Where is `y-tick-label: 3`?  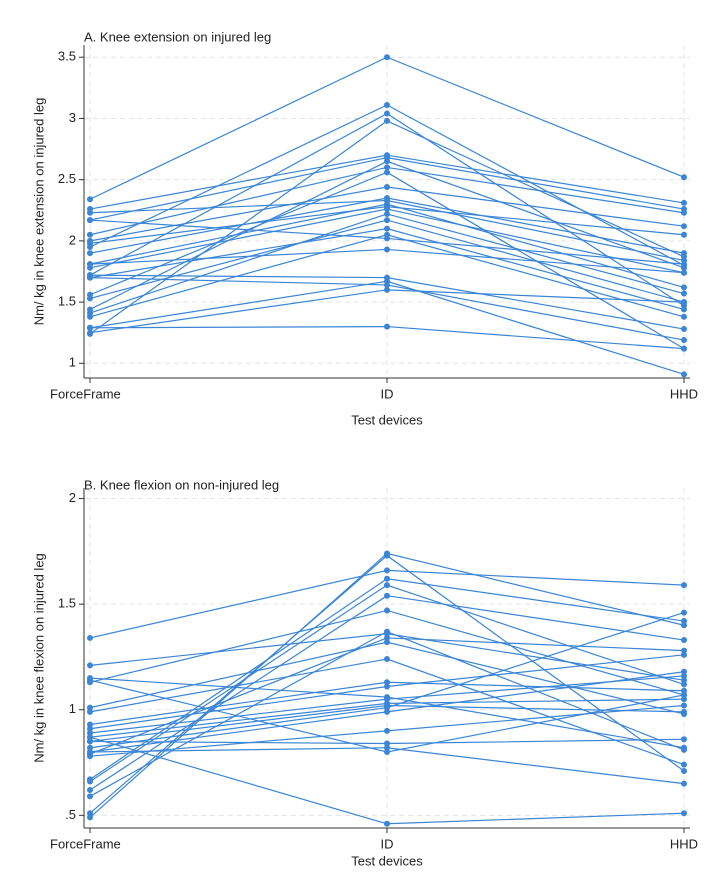
y-tick-label: 3 is located at coordinates (72, 117).